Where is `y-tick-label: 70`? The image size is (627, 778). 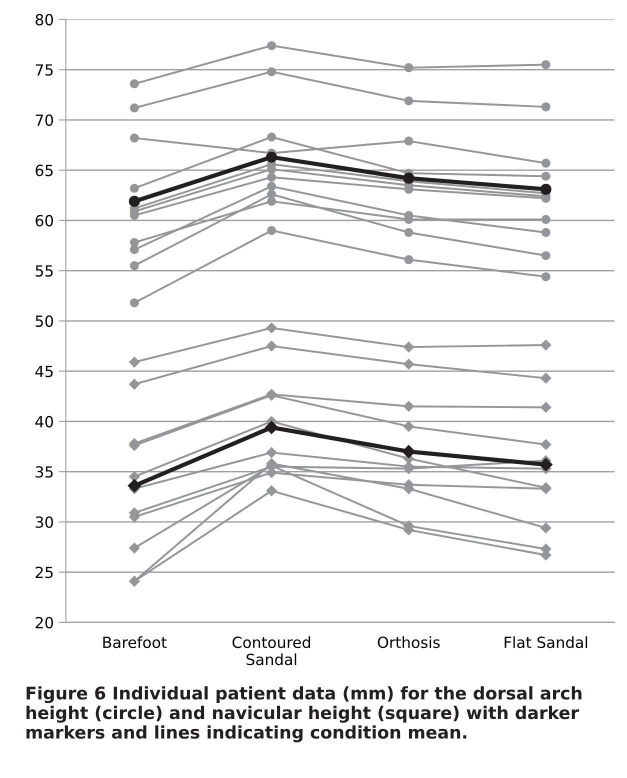
y-tick-label: 70 is located at coordinates (45, 120).